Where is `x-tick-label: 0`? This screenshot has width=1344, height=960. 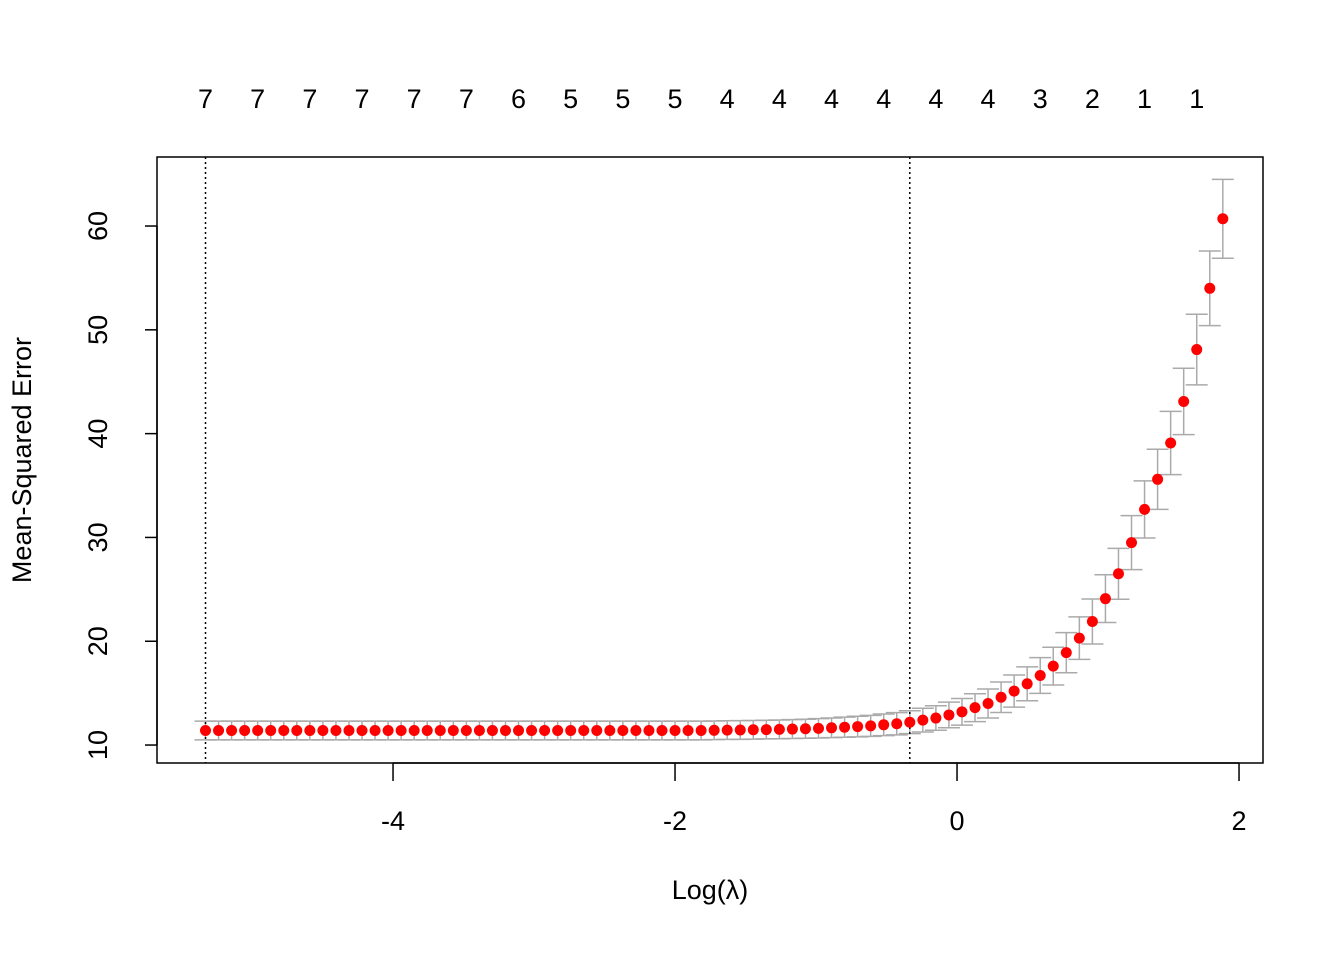 x-tick-label: 0 is located at coordinates (957, 821).